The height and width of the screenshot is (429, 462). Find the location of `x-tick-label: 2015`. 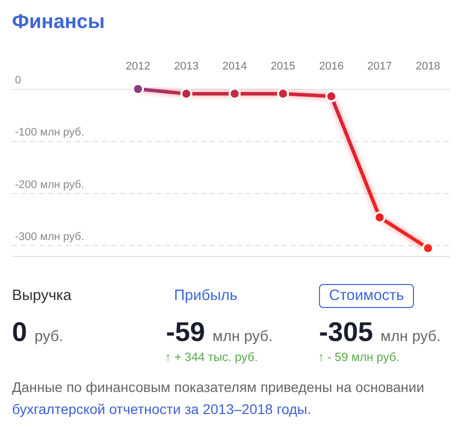

x-tick-label: 2015 is located at coordinates (283, 66).